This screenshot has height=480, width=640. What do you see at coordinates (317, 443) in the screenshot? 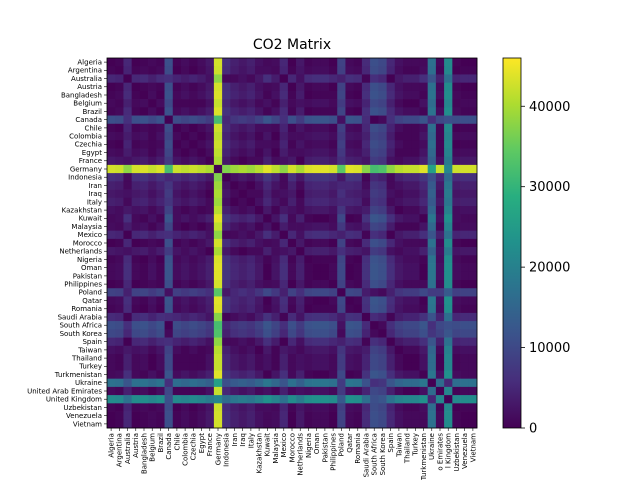
I see `x-tick-label: Oman` at bounding box center [317, 443].